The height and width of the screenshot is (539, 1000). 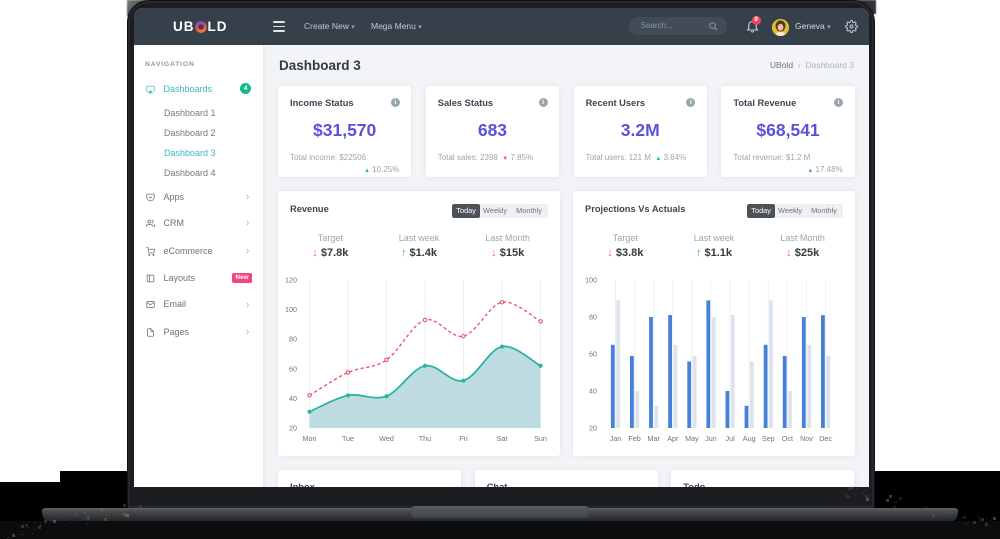 What do you see at coordinates (347, 438) in the screenshot?
I see `svg-text: Tue` at bounding box center [347, 438].